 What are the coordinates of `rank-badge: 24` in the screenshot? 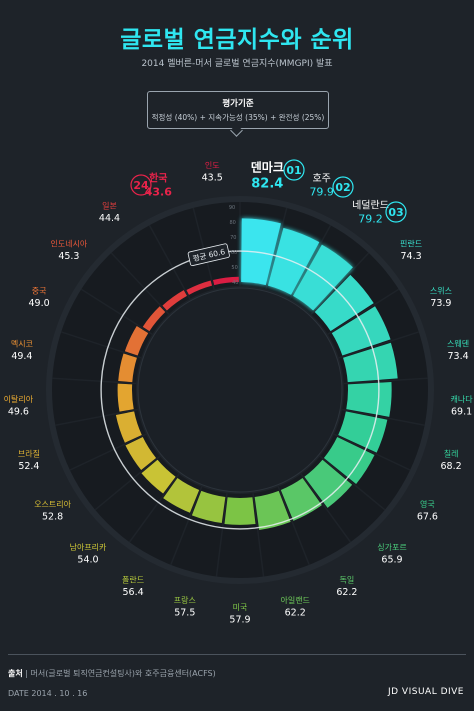 It's located at (141, 185).